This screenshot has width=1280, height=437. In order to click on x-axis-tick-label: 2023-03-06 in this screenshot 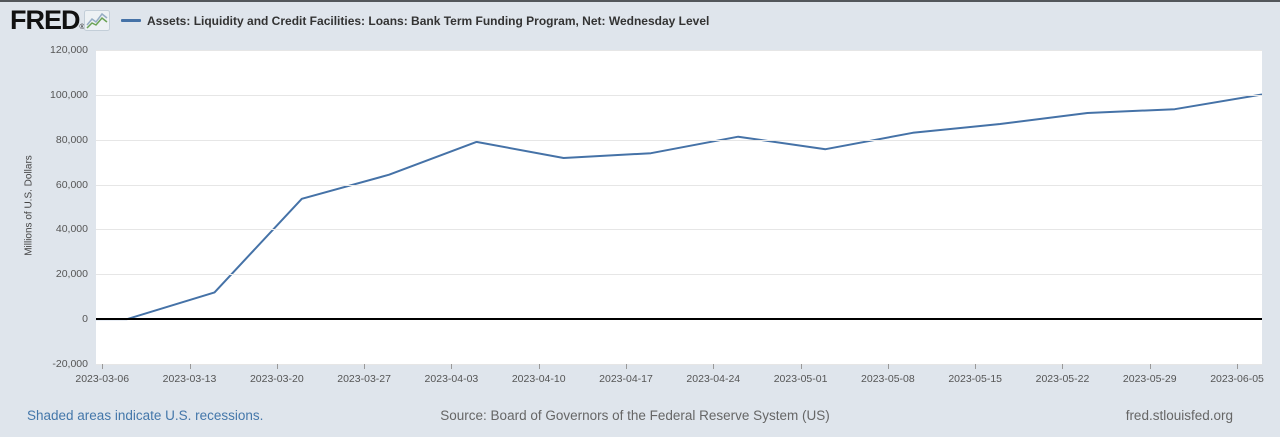, I will do `click(102, 379)`.